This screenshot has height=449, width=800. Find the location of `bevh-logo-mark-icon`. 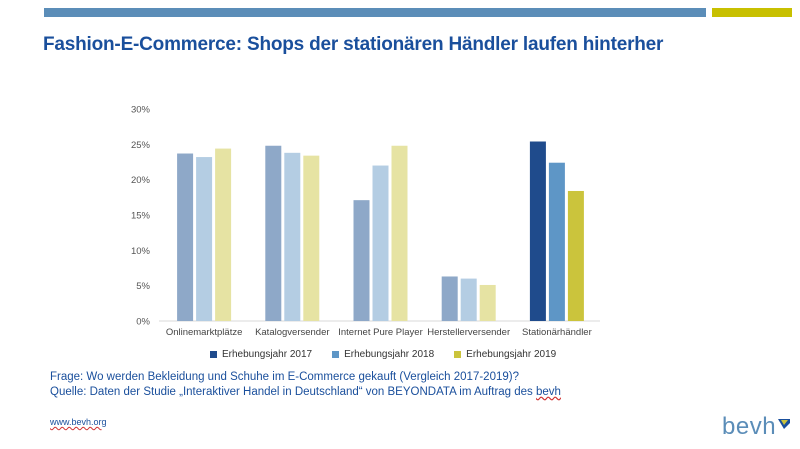

bevh-logo-mark-icon is located at coordinates (784, 424).